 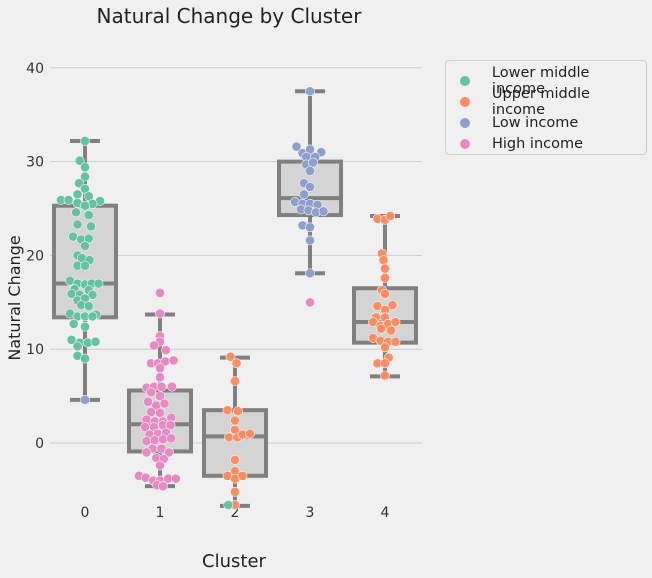 What do you see at coordinates (535, 122) in the screenshot?
I see `legend-label: Low income` at bounding box center [535, 122].